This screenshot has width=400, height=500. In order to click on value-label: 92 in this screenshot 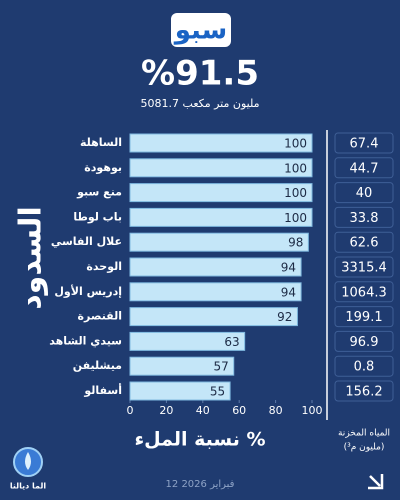, I will do `click(284, 317)`.